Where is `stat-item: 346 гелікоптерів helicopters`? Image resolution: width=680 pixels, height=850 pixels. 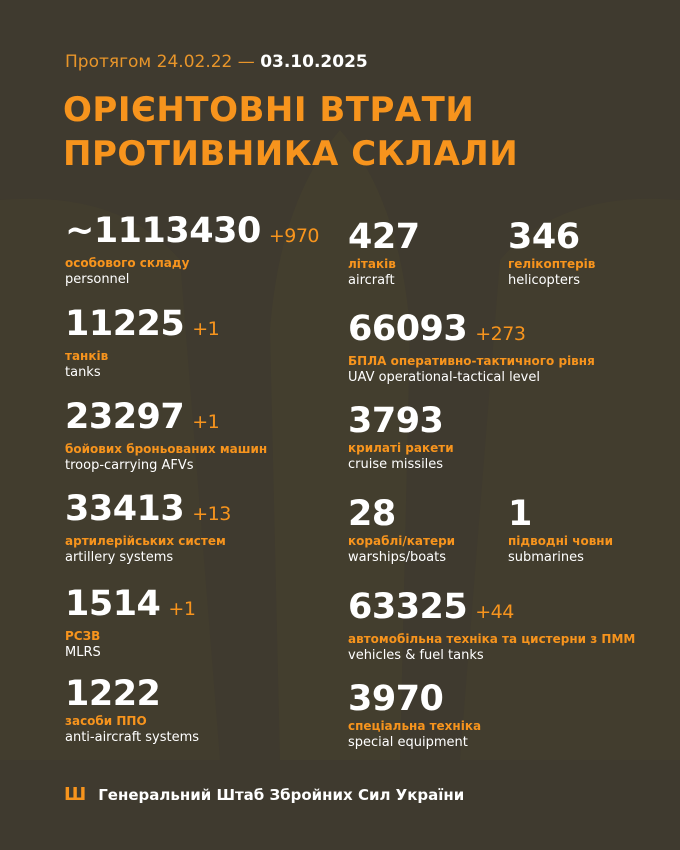 stat-item: 346 гелікоптерів helicopters is located at coordinates (551, 253).